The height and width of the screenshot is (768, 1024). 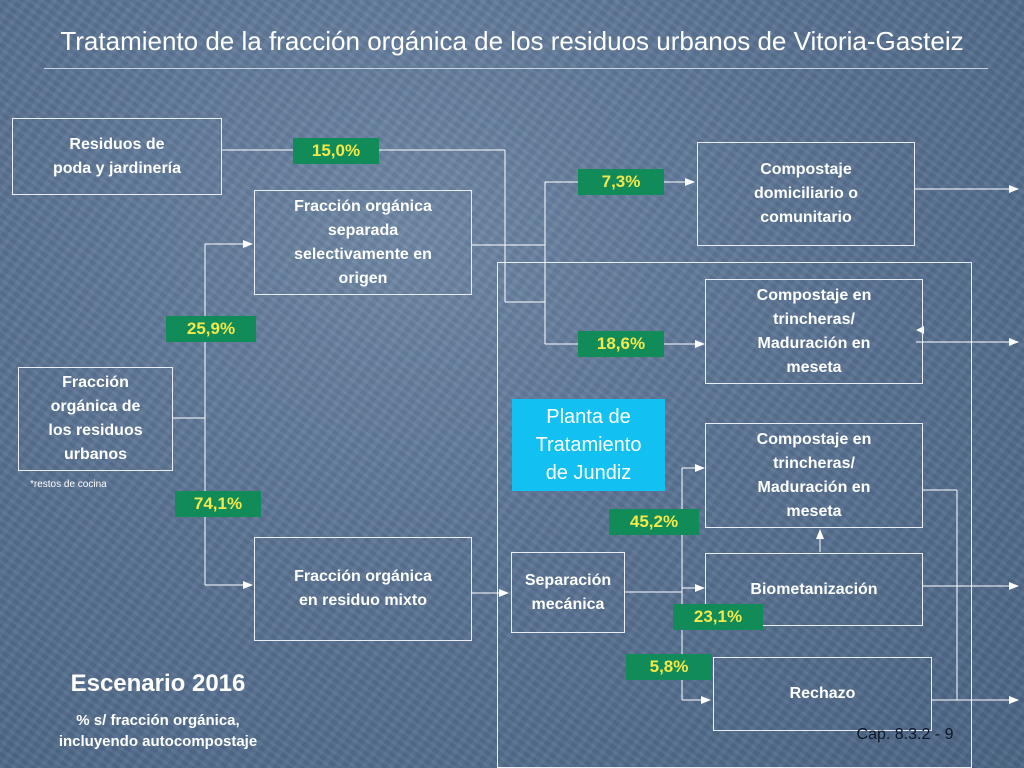 I want to click on pct-badge-7-3: 7,3%, so click(x=621, y=182).